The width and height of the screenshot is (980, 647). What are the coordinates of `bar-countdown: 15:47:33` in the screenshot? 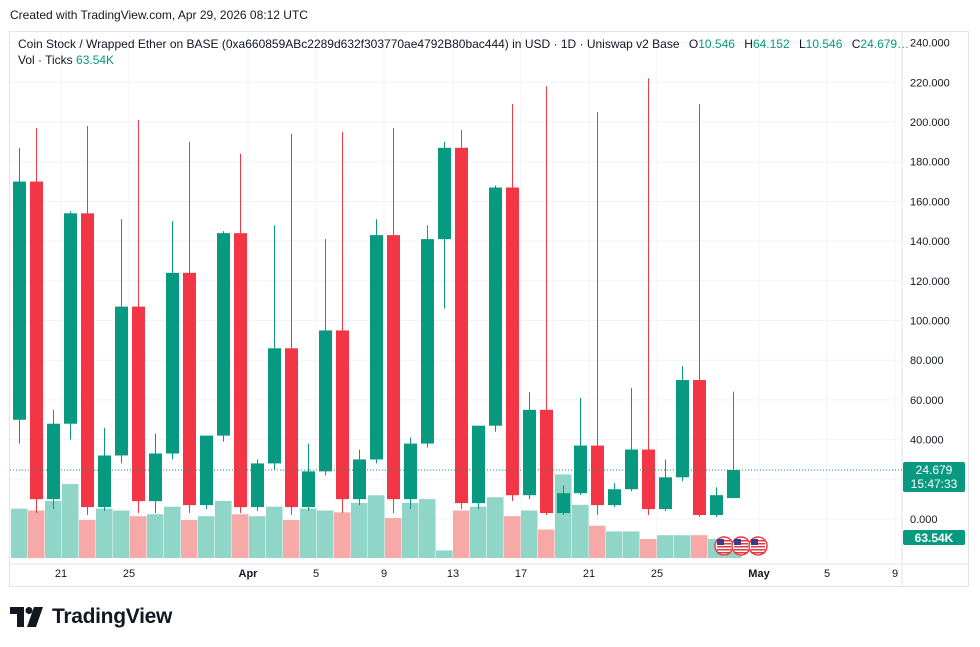 It's located at (934, 484).